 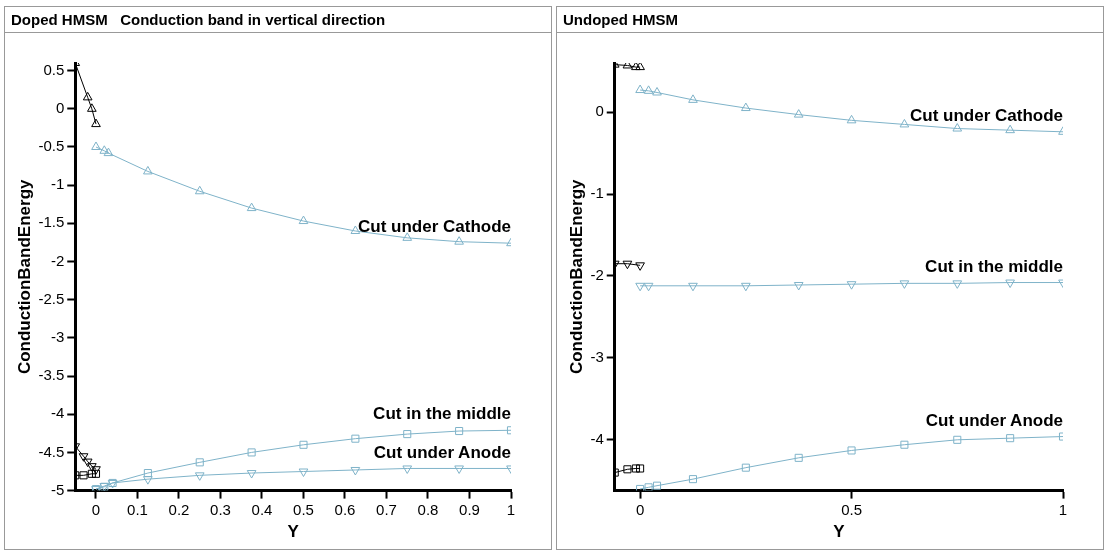 I want to click on y-tick-label: 0.5, so click(x=54, y=69).